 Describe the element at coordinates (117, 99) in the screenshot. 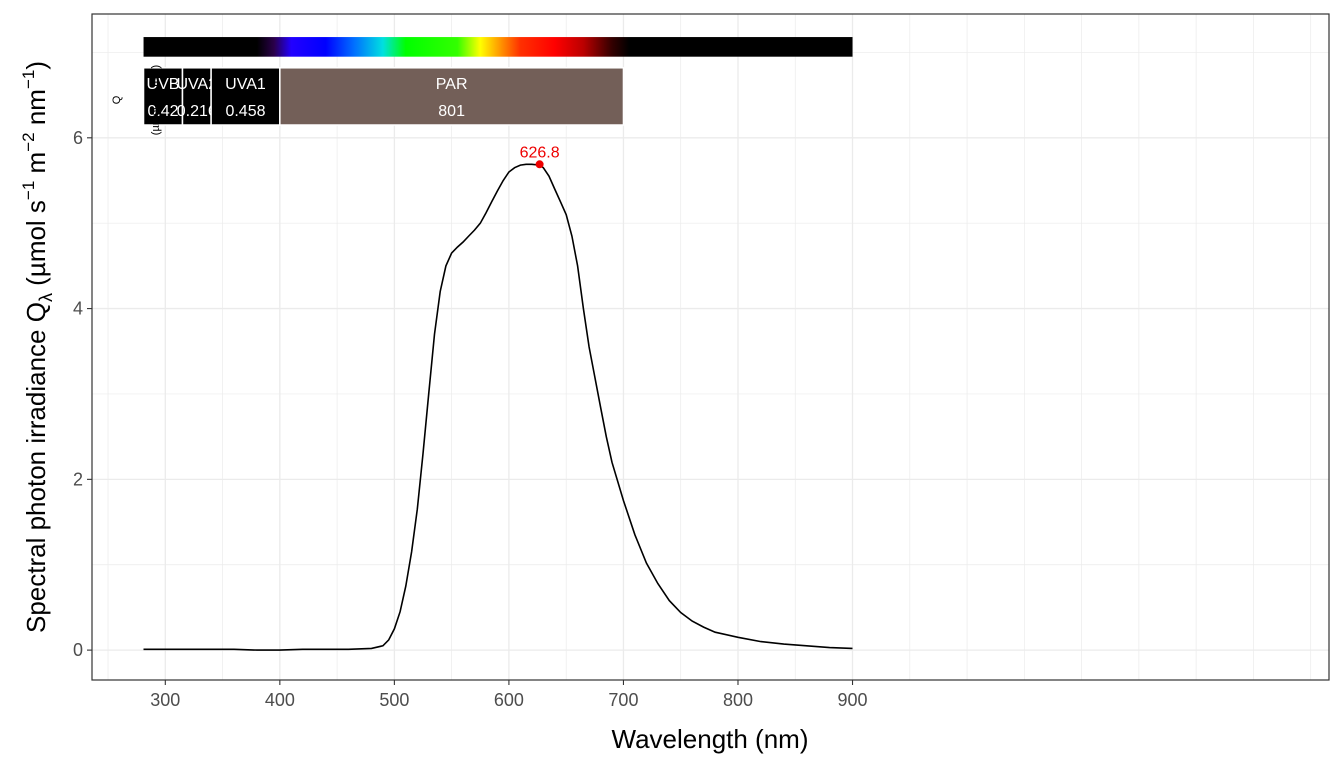

I see `band-axis-symbol: Q` at that location.